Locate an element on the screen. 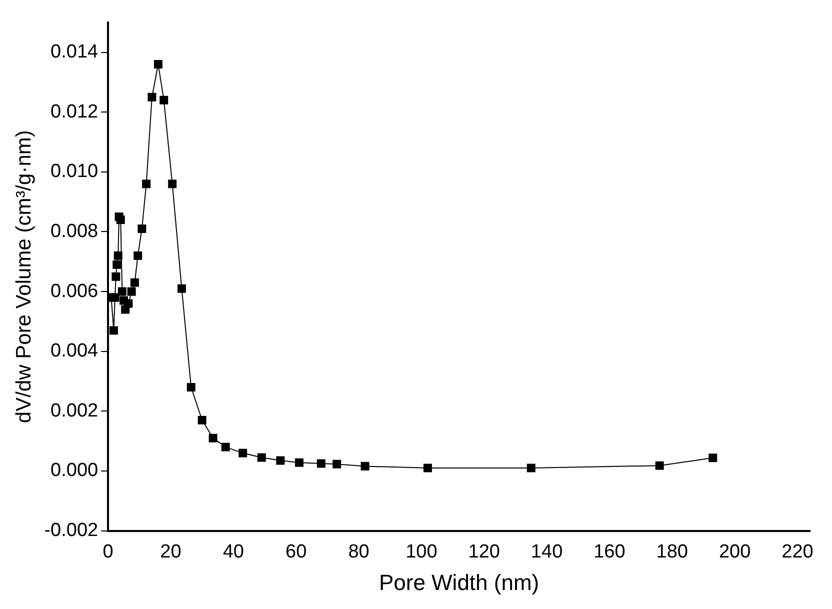 Image resolution: width=832 pixels, height=609 pixels. x-tick-label: 40 is located at coordinates (233, 551).